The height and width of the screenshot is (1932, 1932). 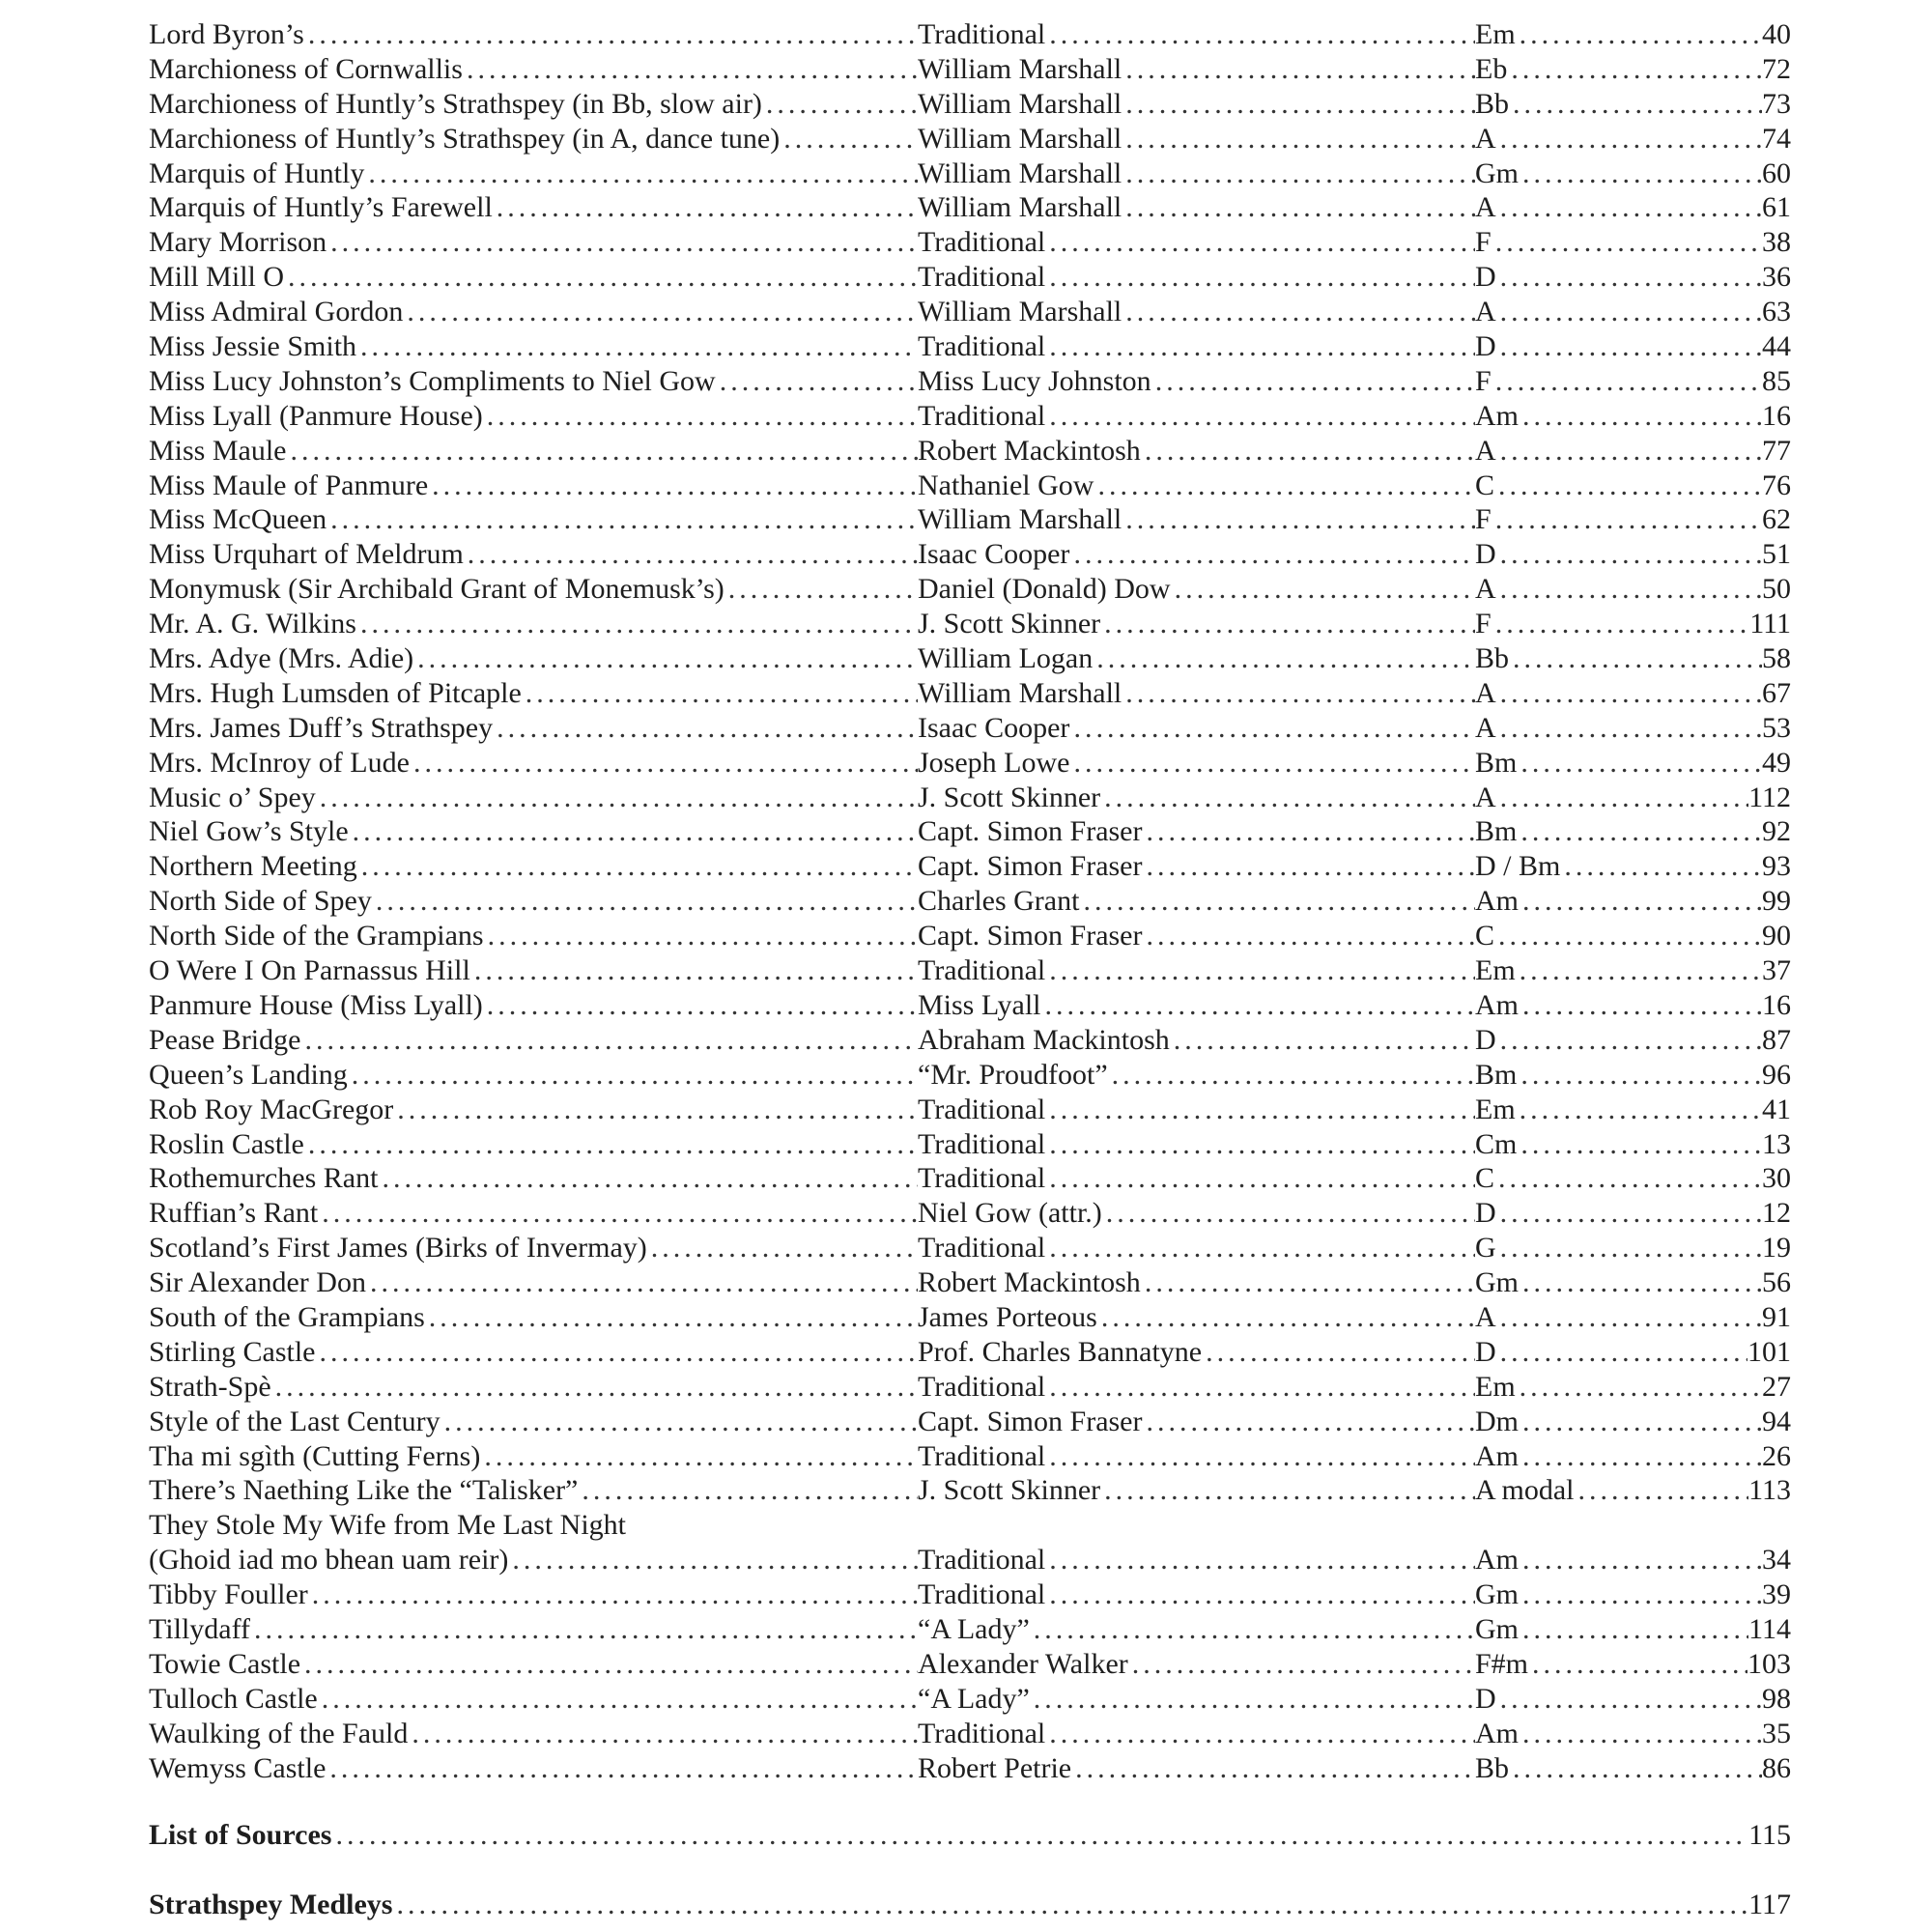 What do you see at coordinates (1008, 1316) in the screenshot?
I see `composer-text: James Porteous` at bounding box center [1008, 1316].